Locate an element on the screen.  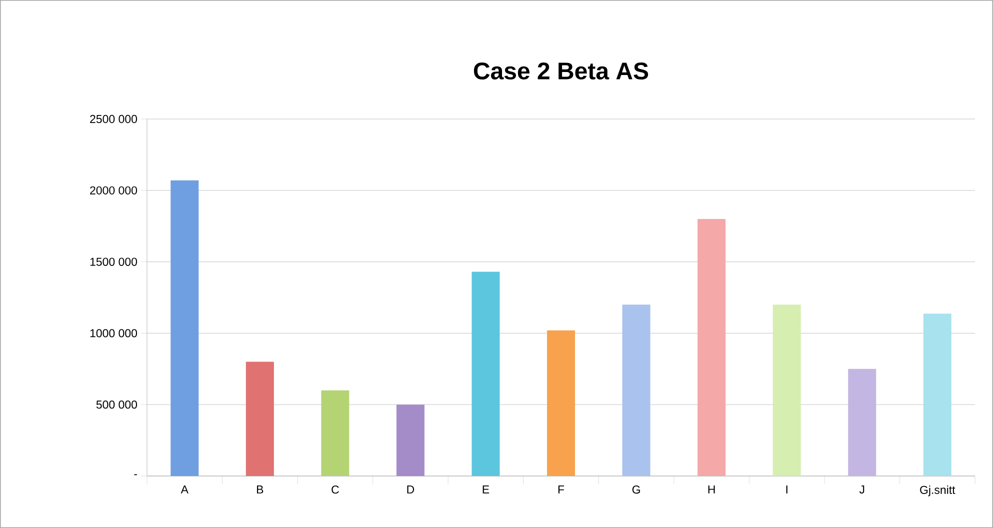
y-tick-label: 2000 000 is located at coordinates (114, 190).